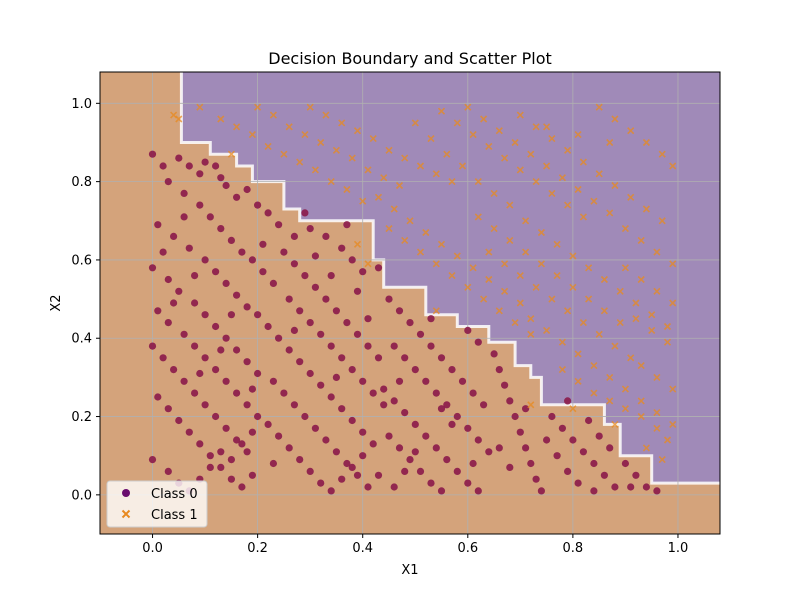 This screenshot has width=800, height=600. What do you see at coordinates (126, 493) in the screenshot?
I see `legend-class-0-marker` at bounding box center [126, 493].